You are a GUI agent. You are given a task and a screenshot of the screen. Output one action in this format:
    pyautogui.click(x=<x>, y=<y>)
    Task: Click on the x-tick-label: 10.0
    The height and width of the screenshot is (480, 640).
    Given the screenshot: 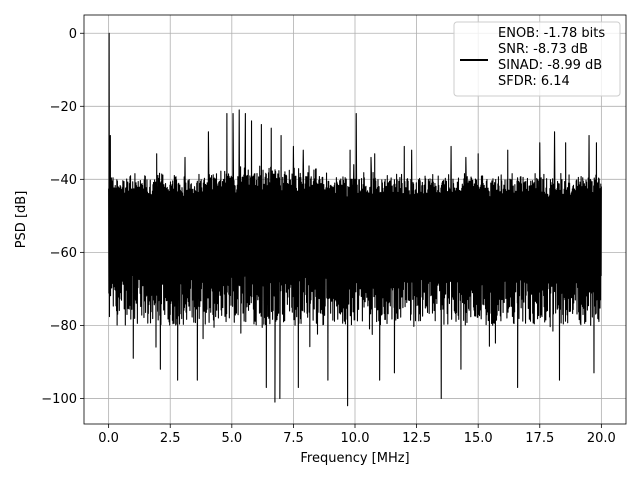 What is the action you would take?
    pyautogui.click(x=355, y=438)
    